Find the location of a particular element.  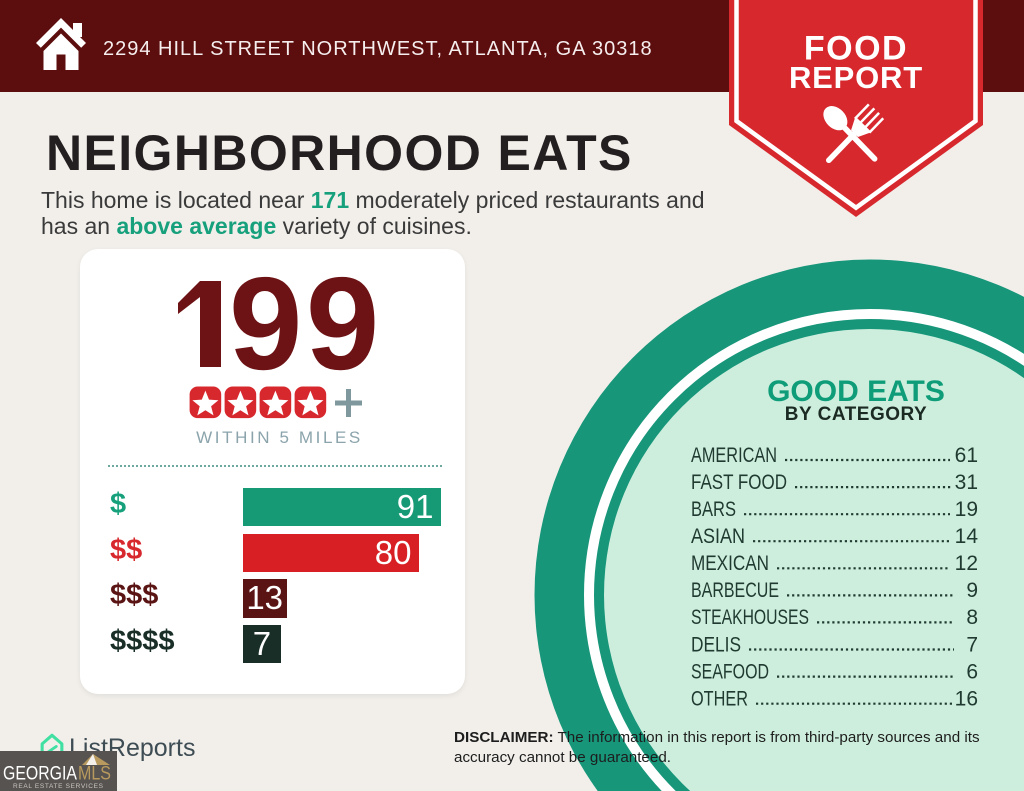

svg-text: REAL ESTATE SERVICES is located at coordinates (58, 786).